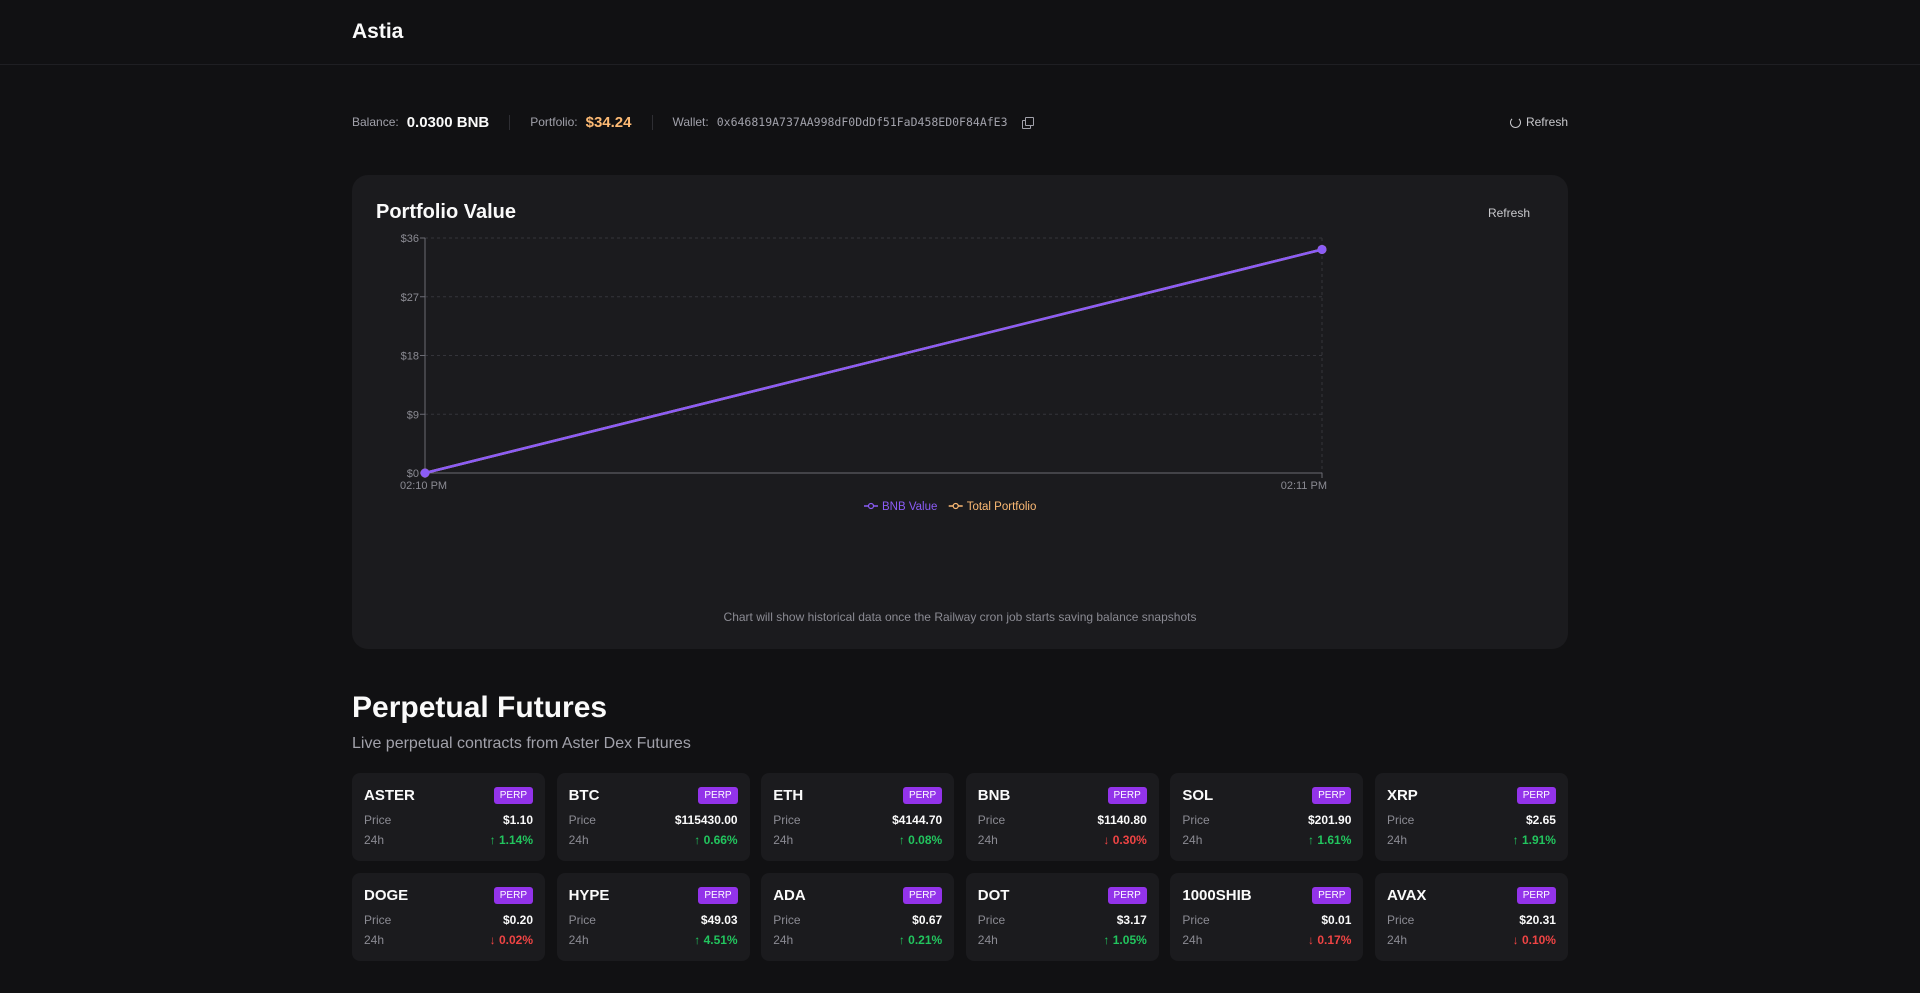 The height and width of the screenshot is (993, 1920). Describe the element at coordinates (955, 506) in the screenshot. I see `legend-marker` at that location.